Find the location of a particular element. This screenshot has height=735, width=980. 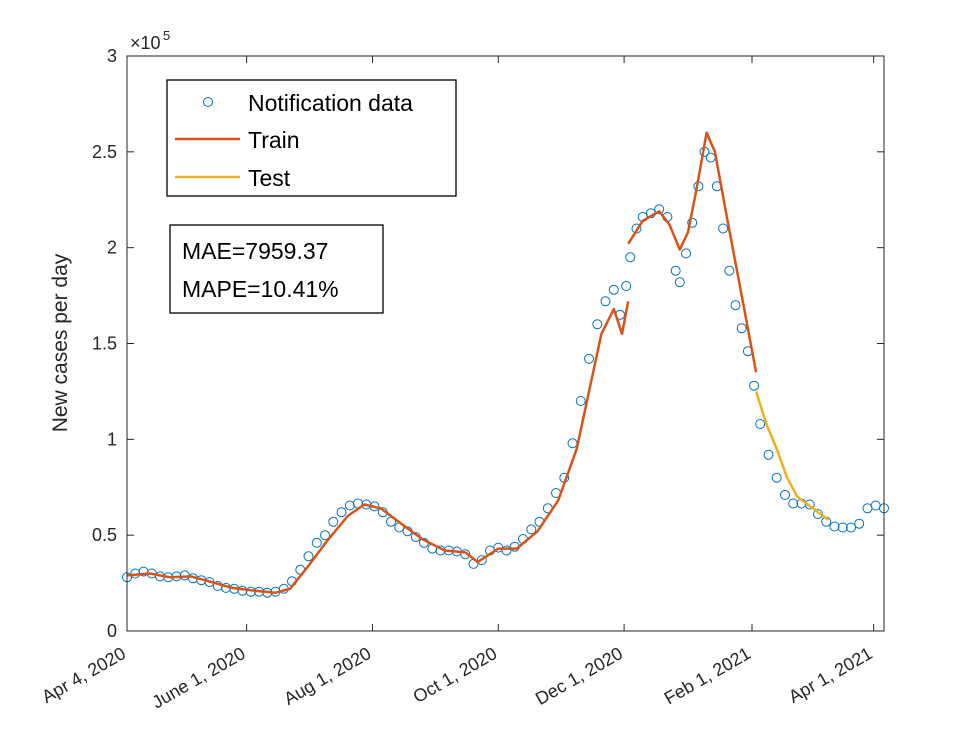

legend-marker-notification is located at coordinates (208, 102).